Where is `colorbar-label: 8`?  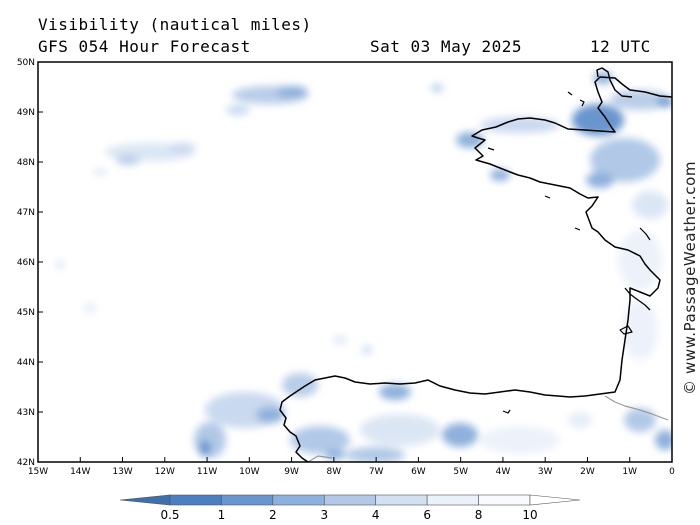
colorbar-label: 8 is located at coordinates (479, 515).